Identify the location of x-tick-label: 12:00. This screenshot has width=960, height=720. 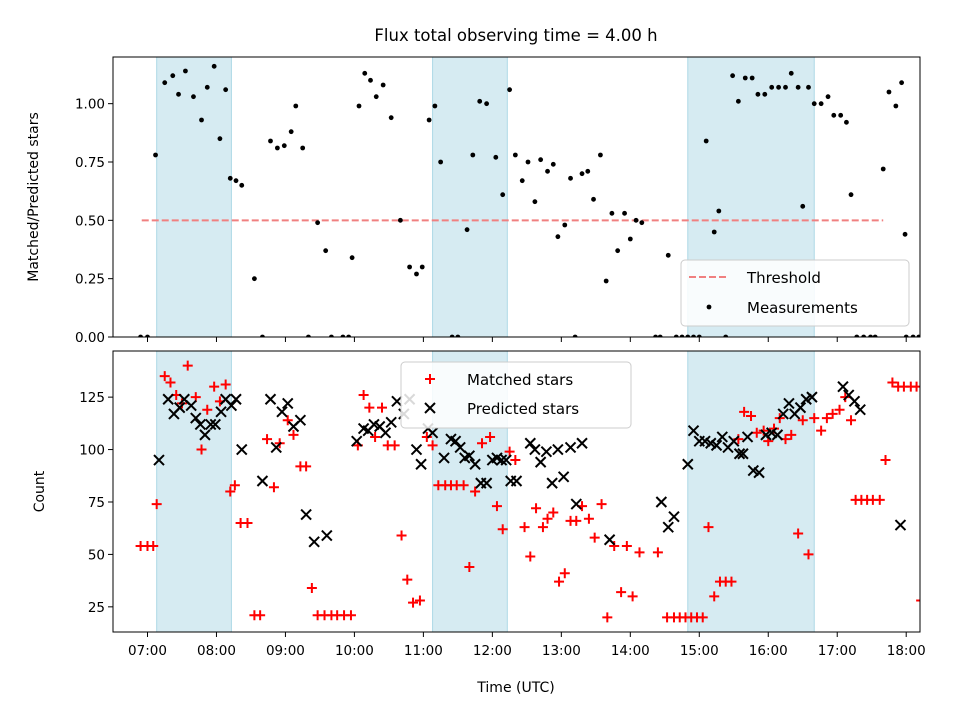
(492, 651).